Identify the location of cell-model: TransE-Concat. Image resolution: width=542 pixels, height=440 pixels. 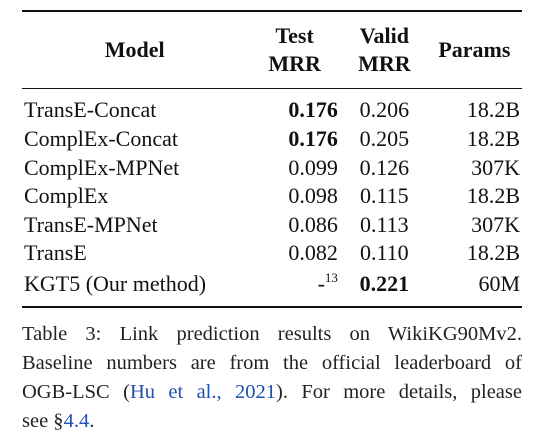
(90, 109).